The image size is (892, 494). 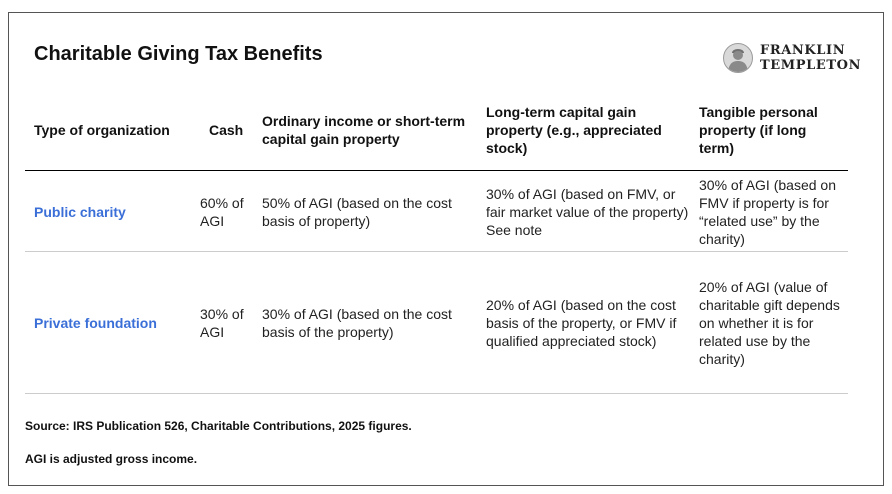 What do you see at coordinates (102, 130) in the screenshot?
I see `col-header-type: Type of organization` at bounding box center [102, 130].